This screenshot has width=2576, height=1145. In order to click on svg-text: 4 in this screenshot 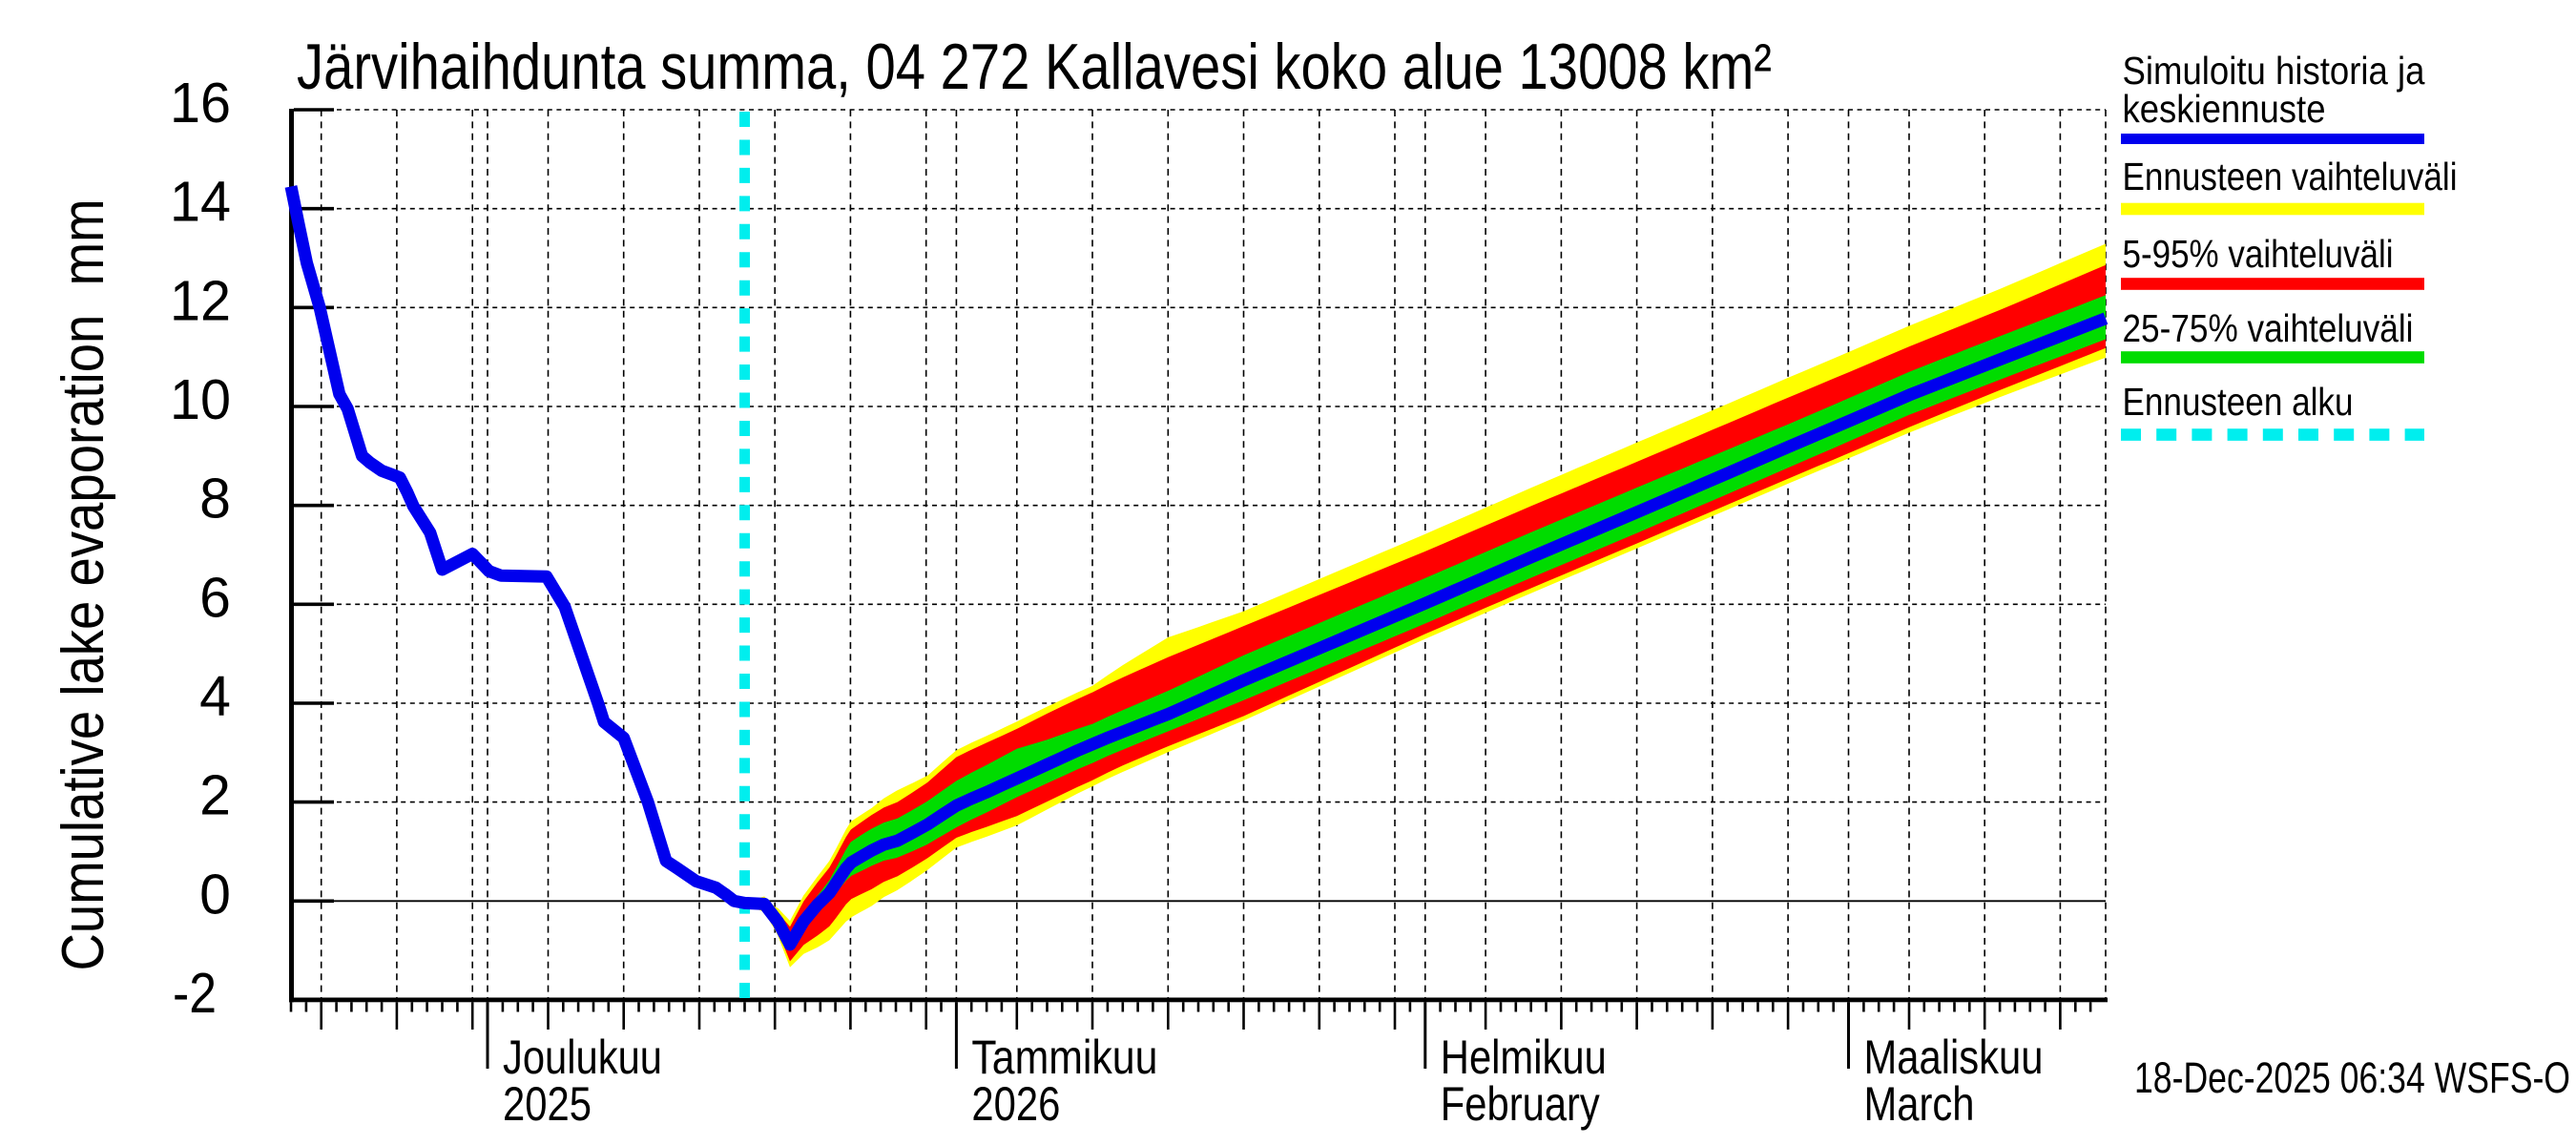, I will do `click(215, 696)`.